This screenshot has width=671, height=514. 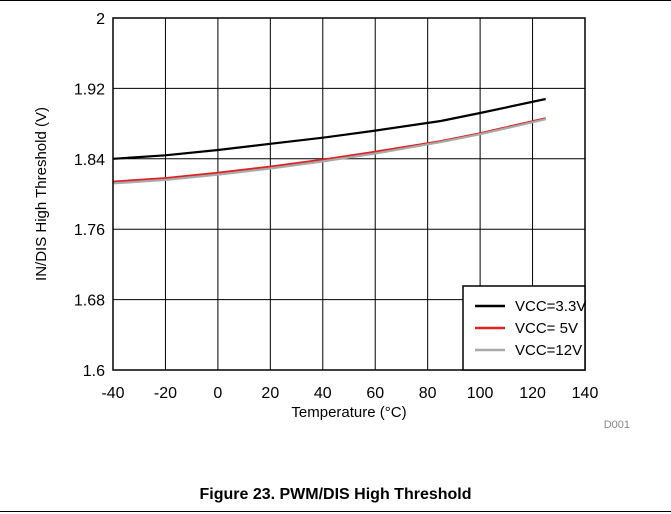 What do you see at coordinates (532, 393) in the screenshot?
I see `x-tick-label: 120` at bounding box center [532, 393].